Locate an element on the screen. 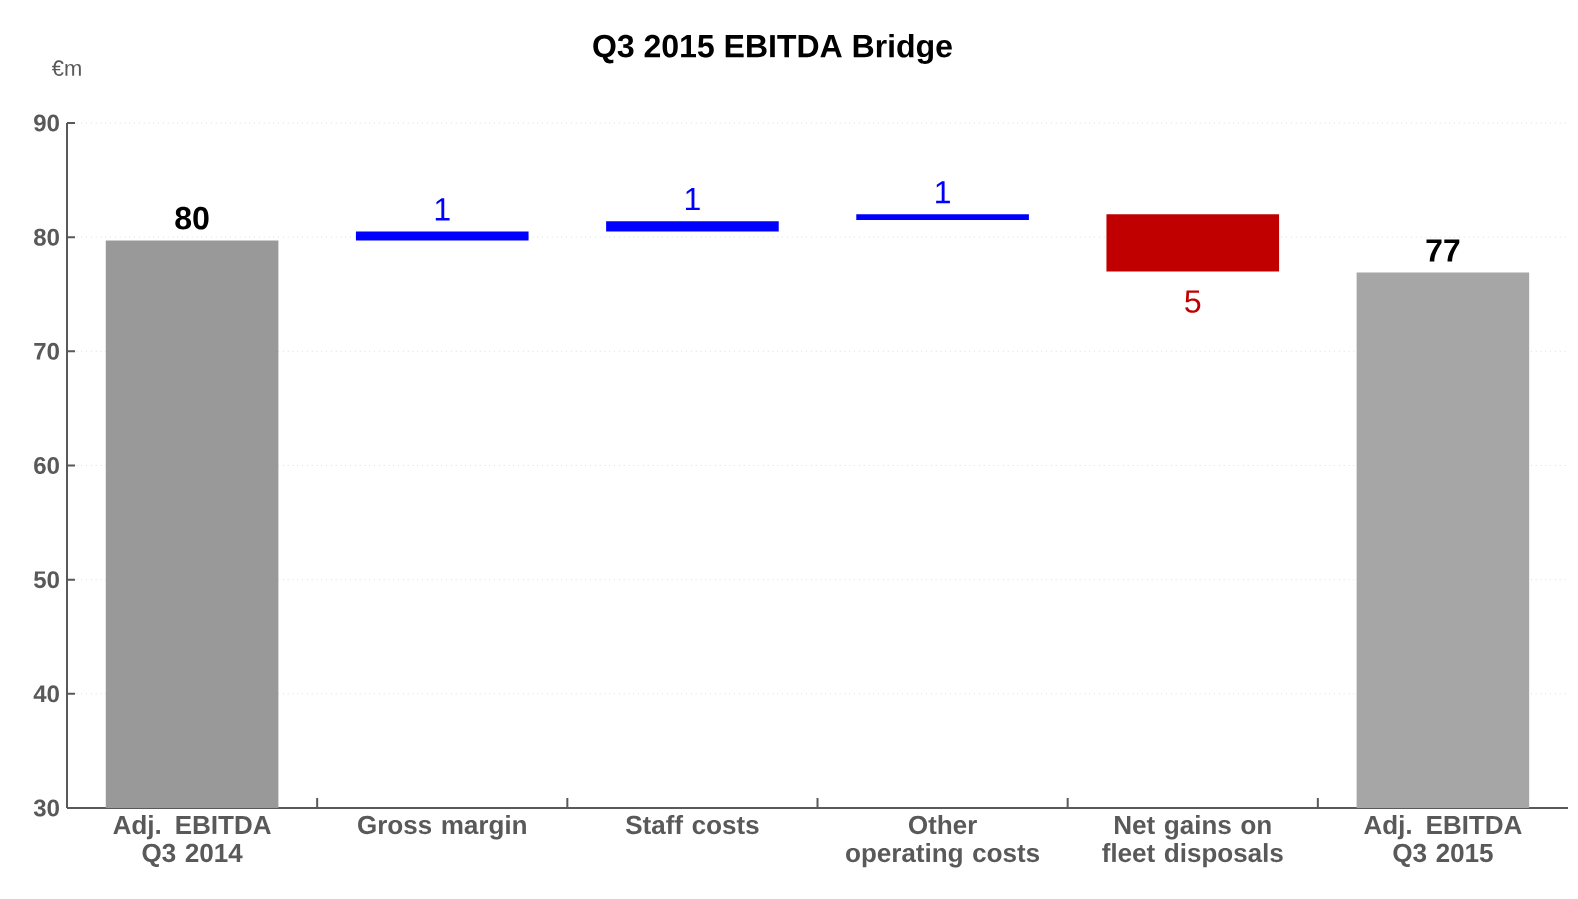  data-label: 5 is located at coordinates (1193, 301).